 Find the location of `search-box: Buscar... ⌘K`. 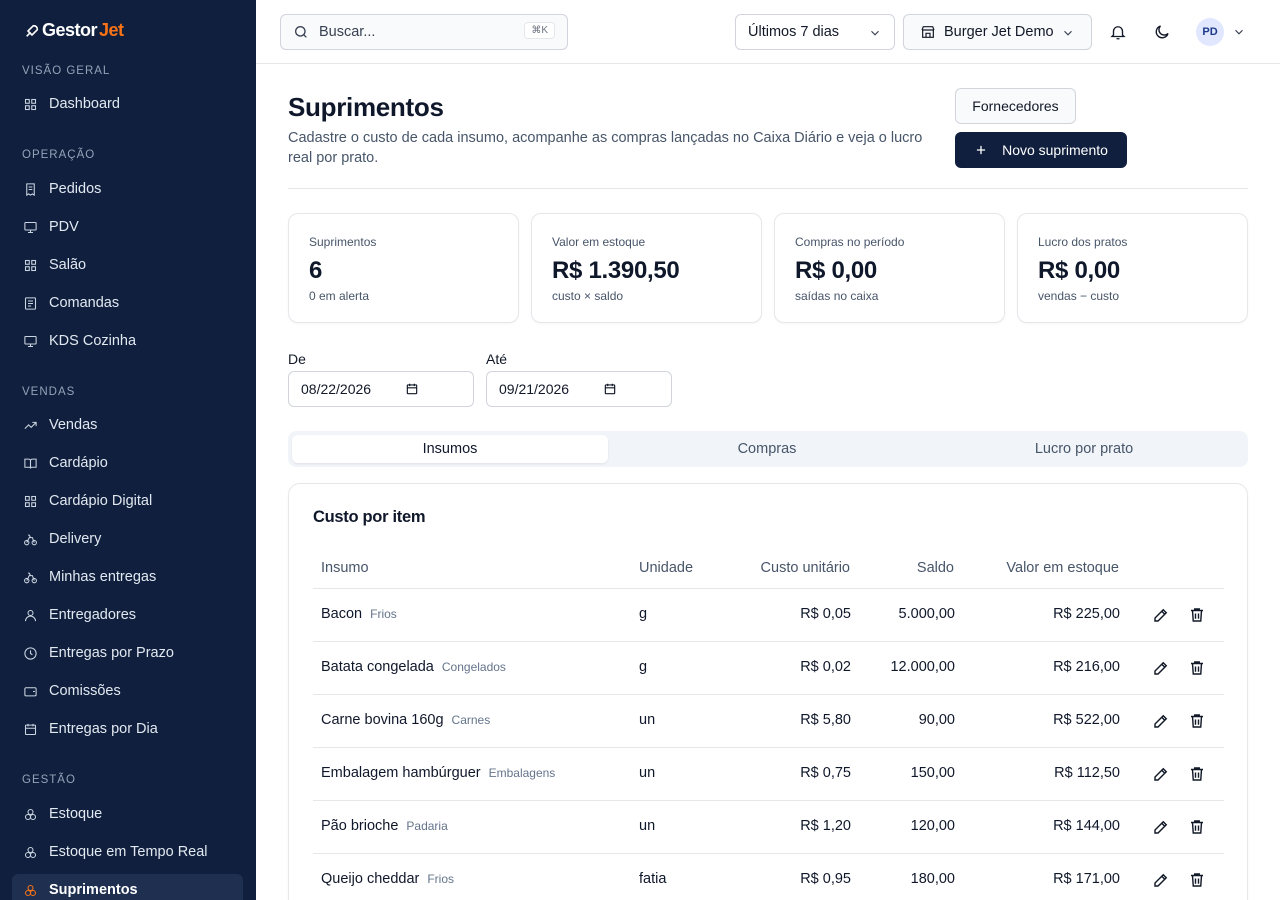

search-box: Buscar... ⌘K is located at coordinates (424, 32).